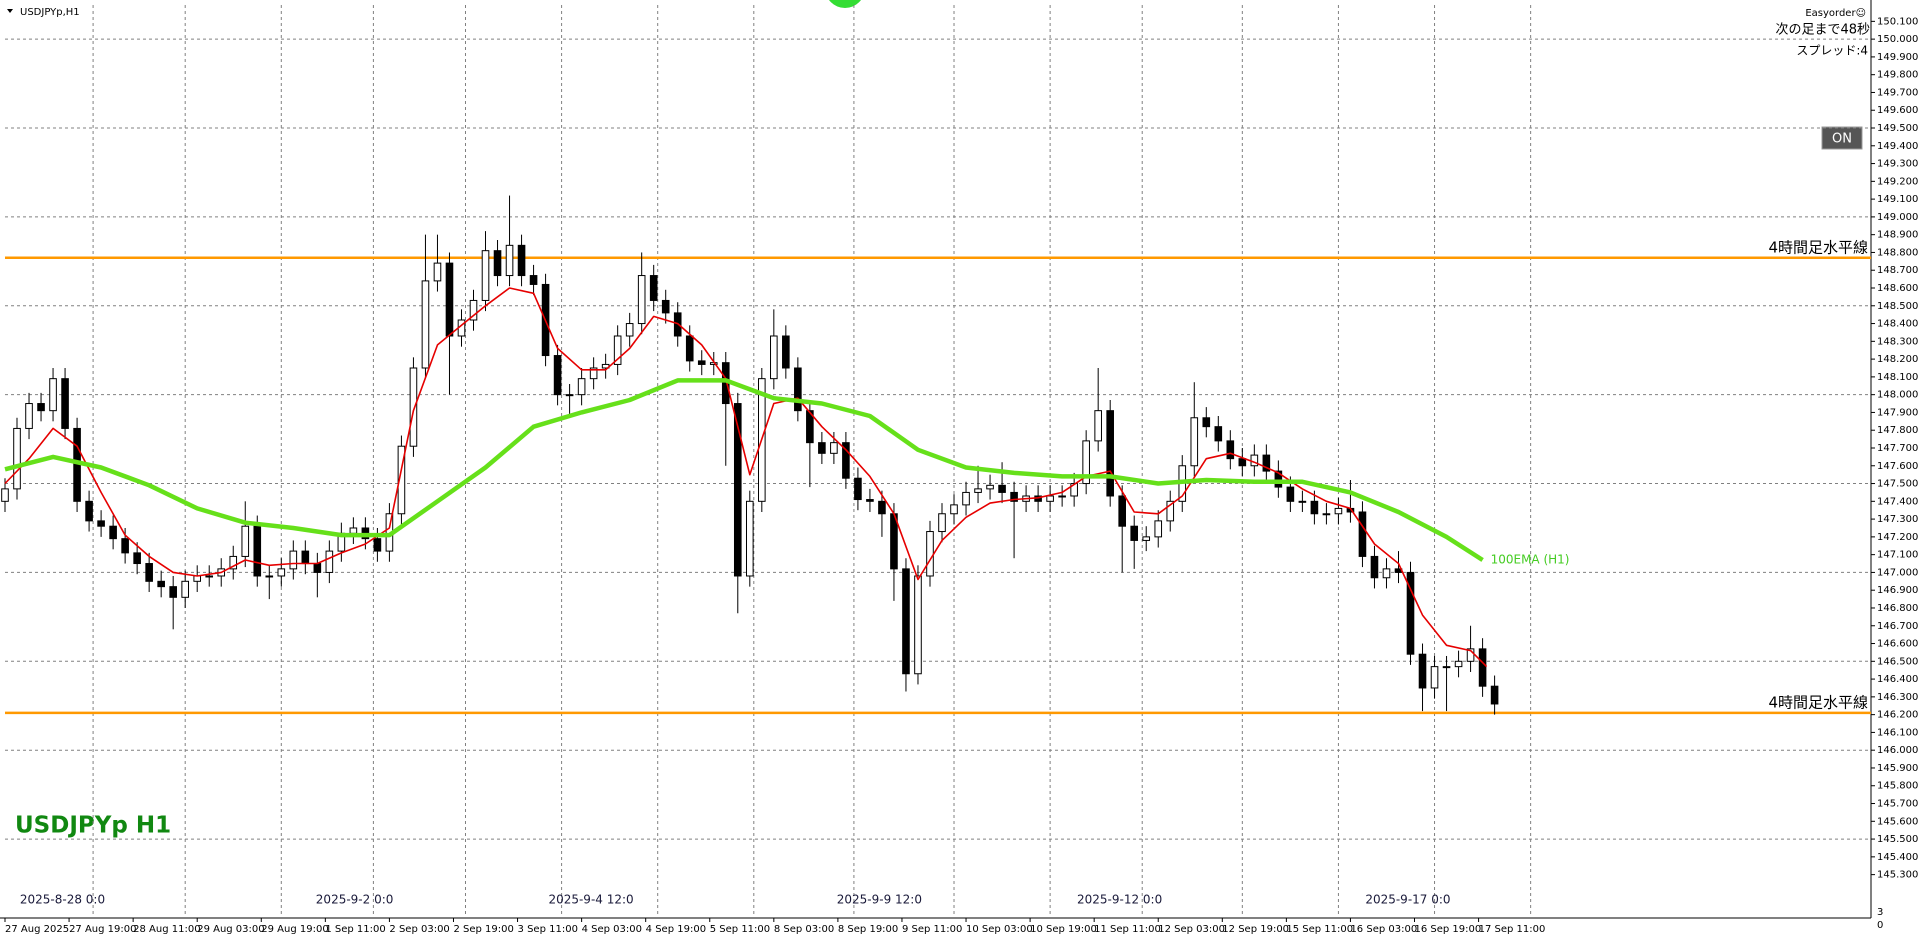 Image resolution: width=1920 pixels, height=940 pixels. Describe the element at coordinates (1897, 57) in the screenshot. I see `y-tick-label: 149.900` at that location.